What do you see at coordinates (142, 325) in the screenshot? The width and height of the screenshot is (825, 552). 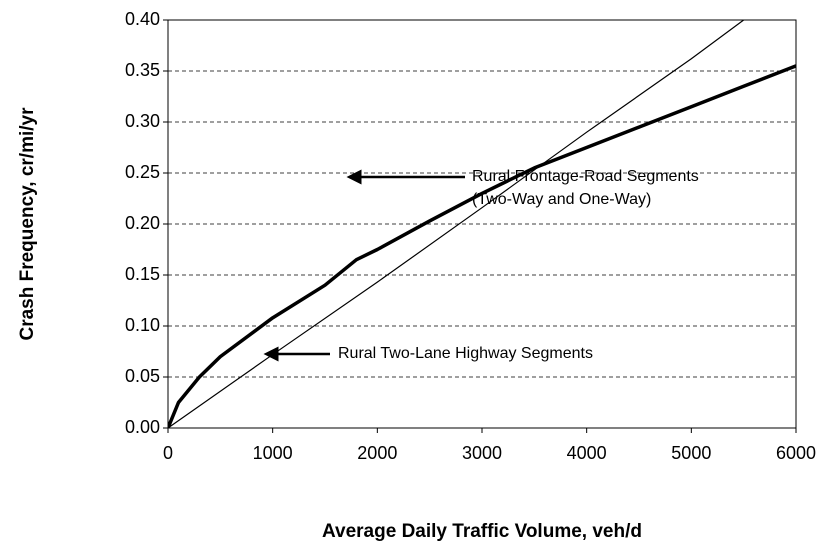 I see `y-tick-label: 0.10` at bounding box center [142, 325].